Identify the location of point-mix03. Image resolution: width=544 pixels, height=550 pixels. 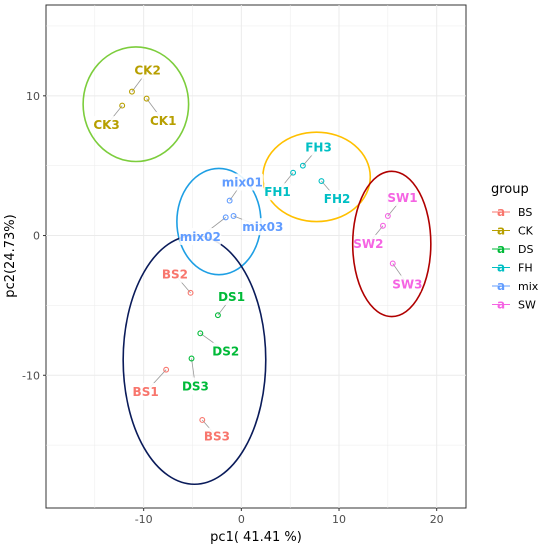
(233, 216).